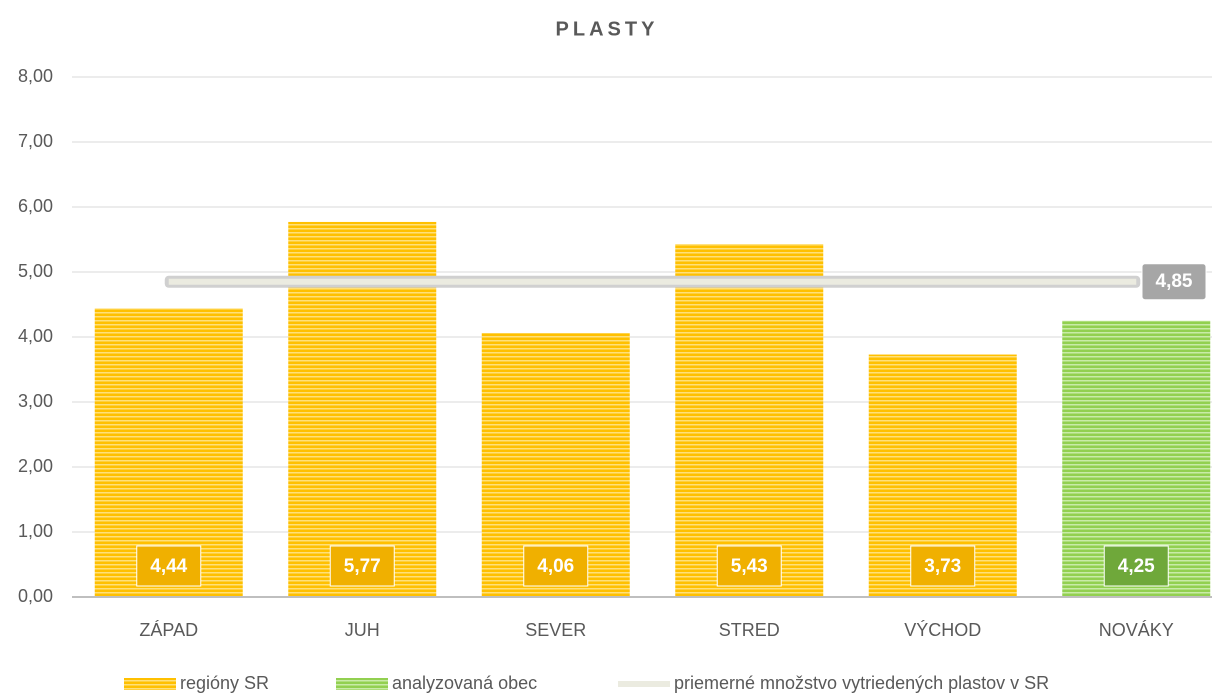 The height and width of the screenshot is (695, 1215). I want to click on x-tick-label: JUH, so click(362, 630).